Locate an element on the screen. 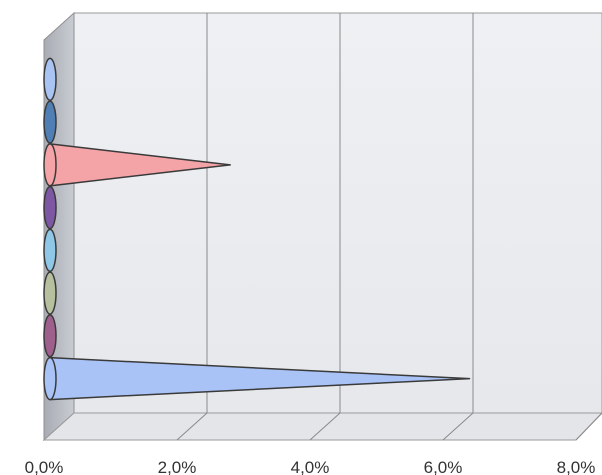 The width and height of the screenshot is (602, 475). x-tick-label: 4,0% is located at coordinates (310, 466).